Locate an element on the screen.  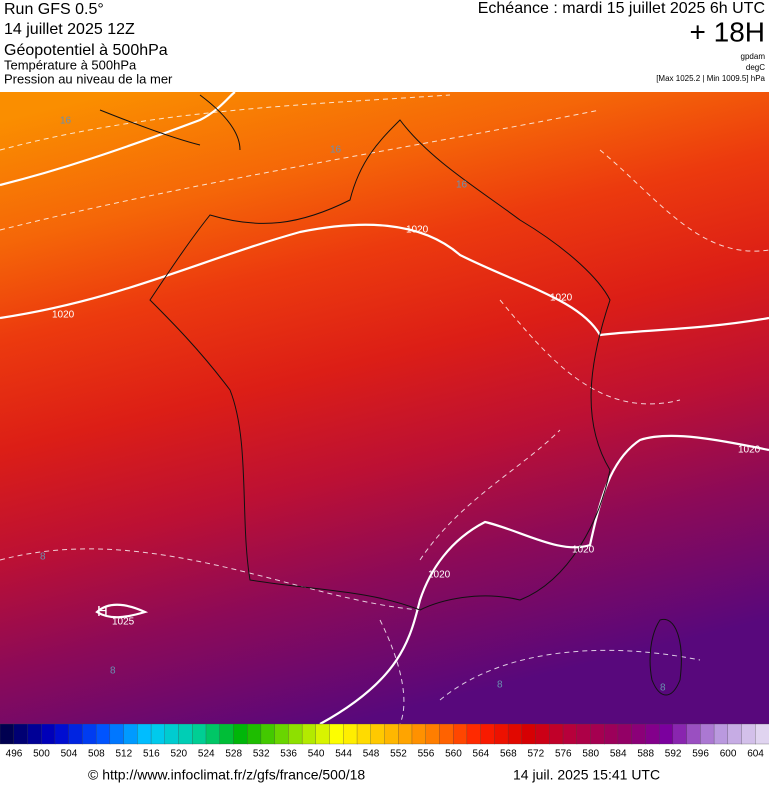
colorbar-label: 564 is located at coordinates (481, 754).